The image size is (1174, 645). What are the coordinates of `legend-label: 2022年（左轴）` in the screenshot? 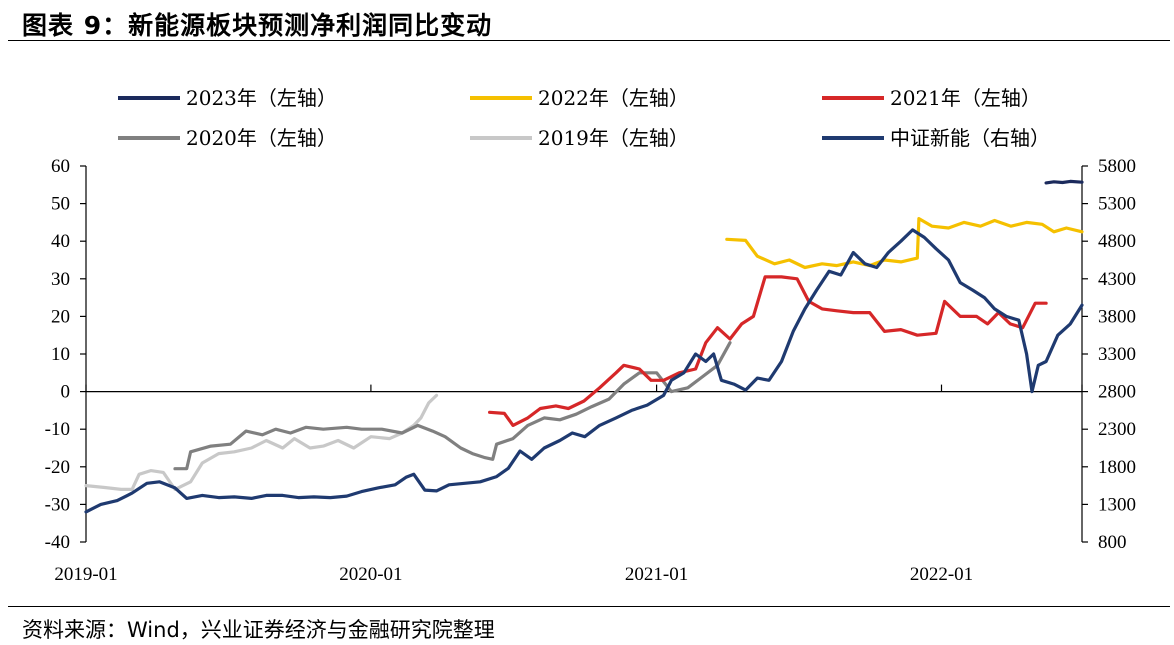 It's located at (613, 98).